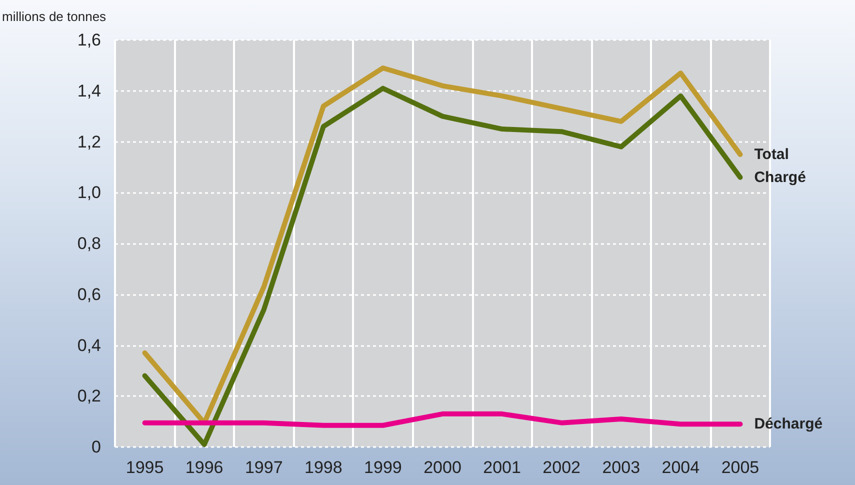 The width and height of the screenshot is (855, 485). I want to click on y-tick-label: 1,0, so click(89, 192).